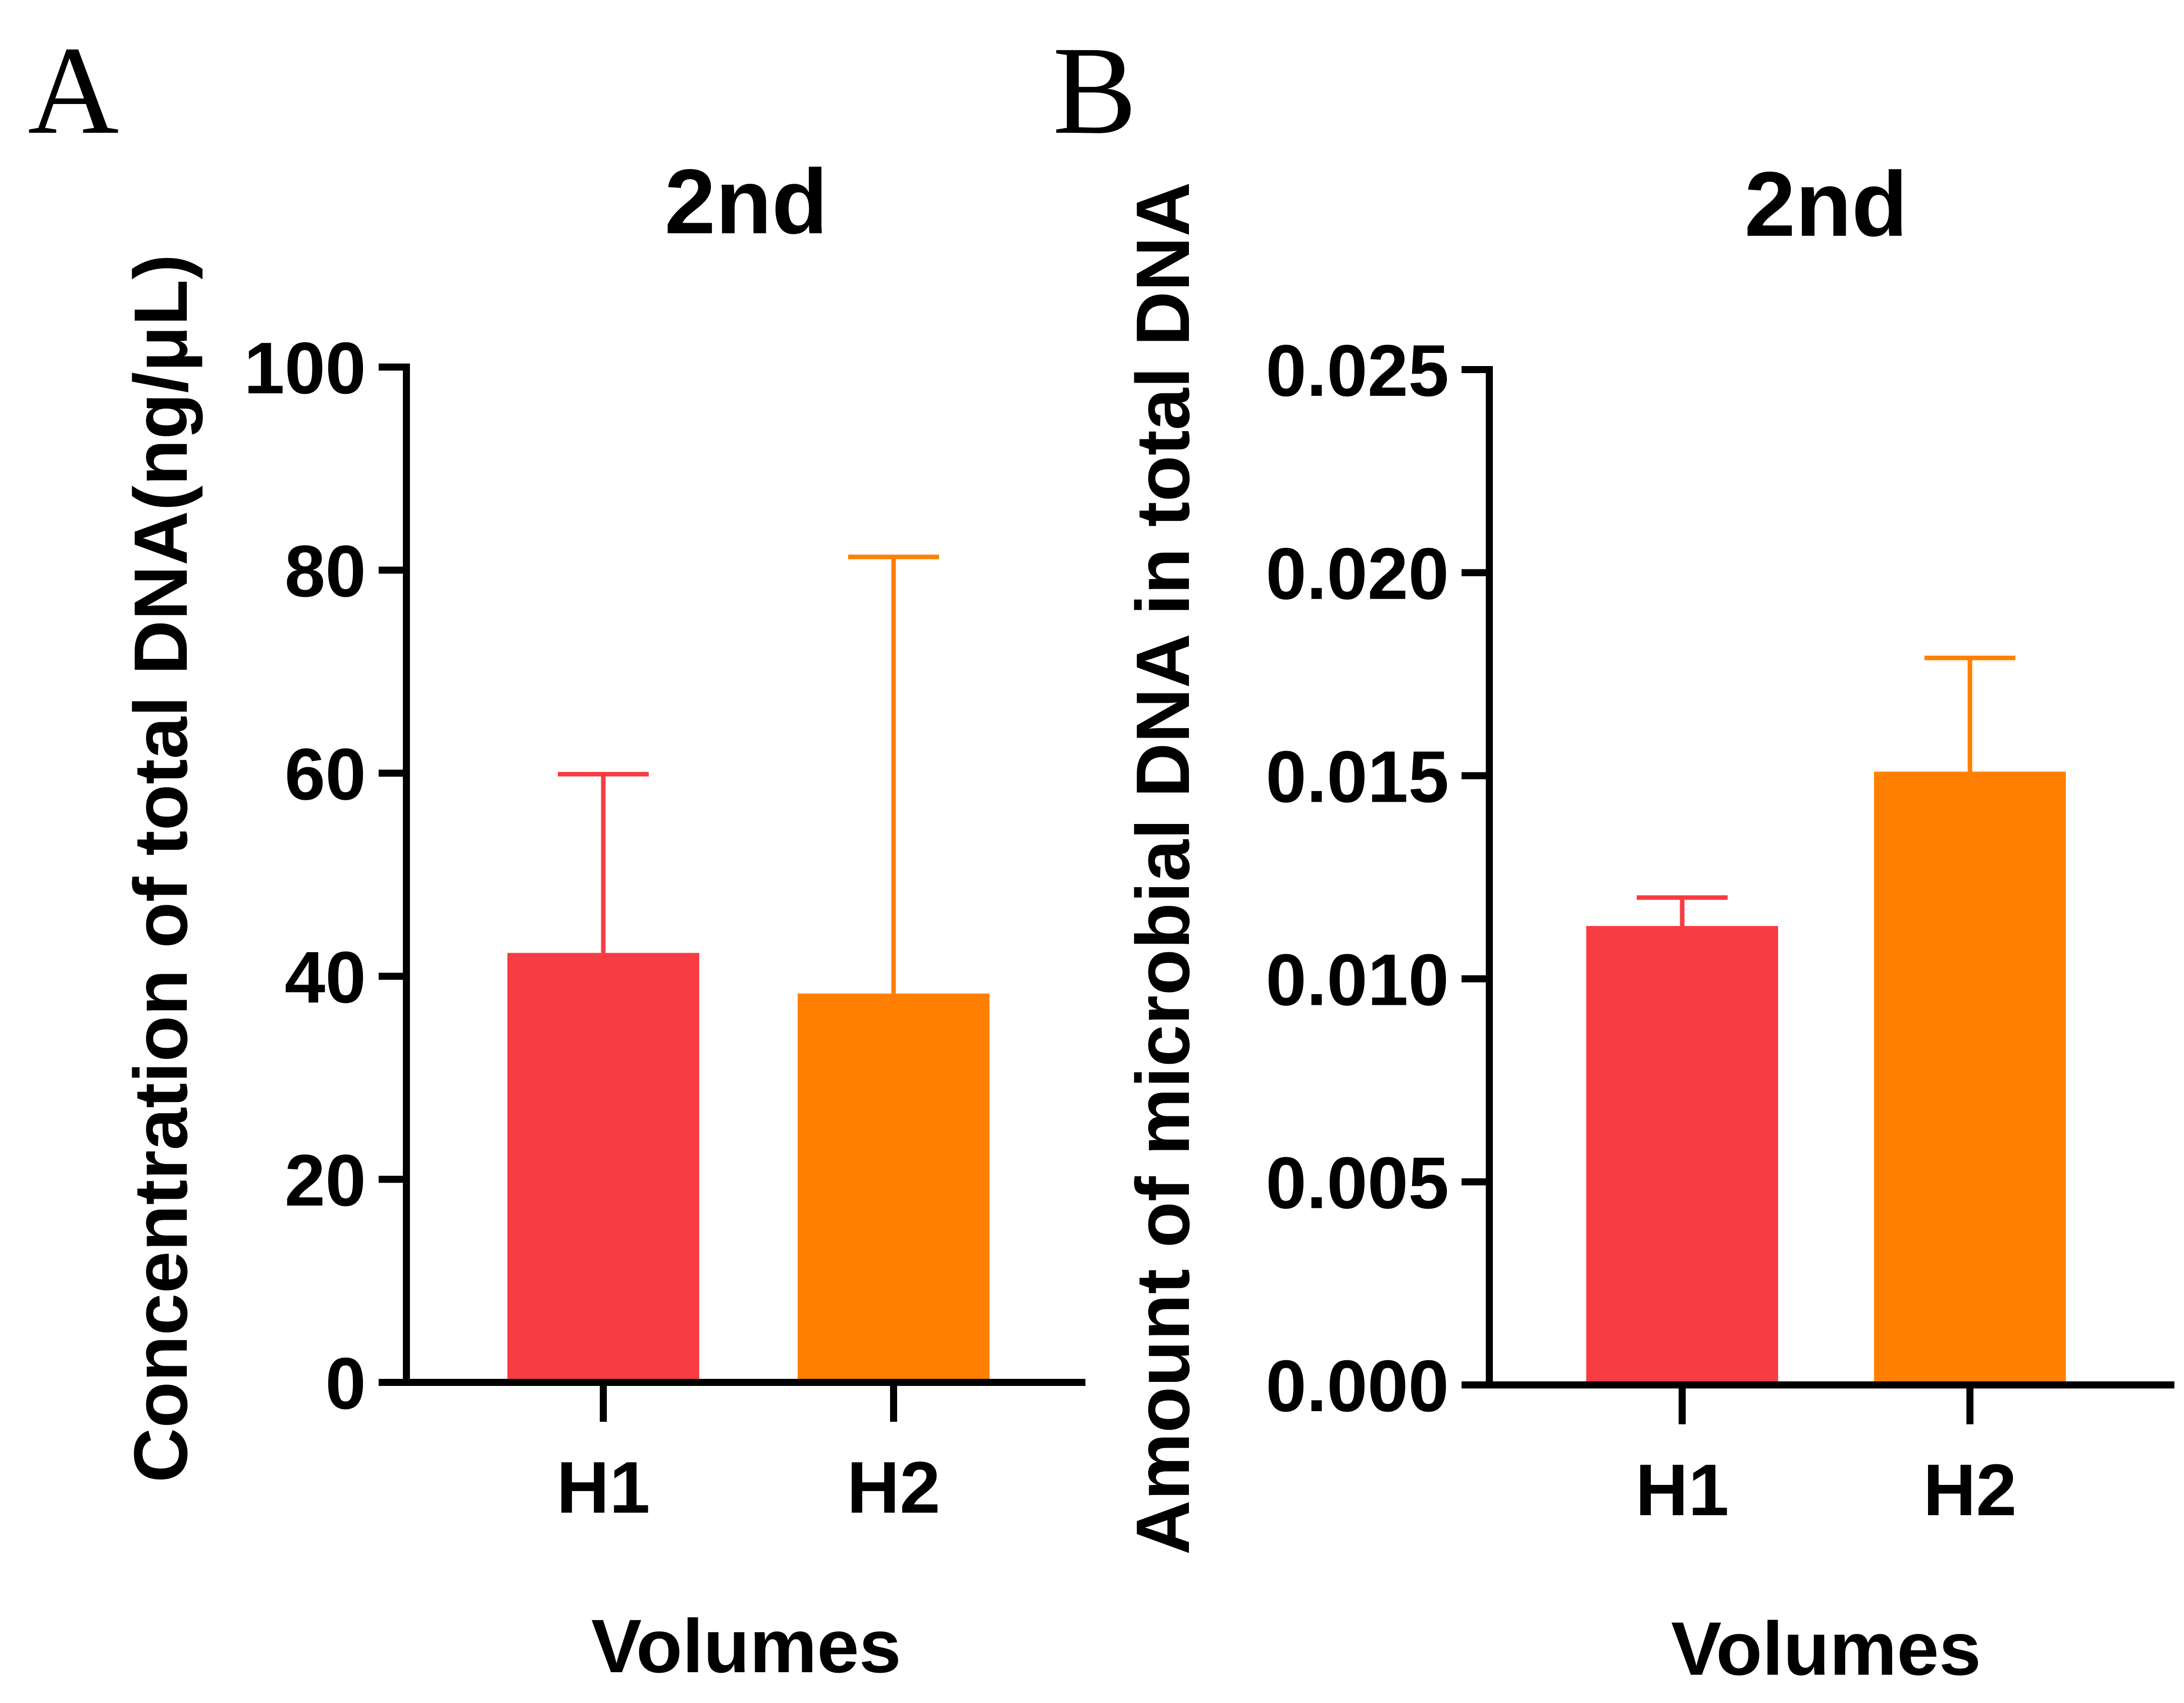  Describe the element at coordinates (1357, 370) in the screenshot. I see `y-tick-label: 0.025` at that location.